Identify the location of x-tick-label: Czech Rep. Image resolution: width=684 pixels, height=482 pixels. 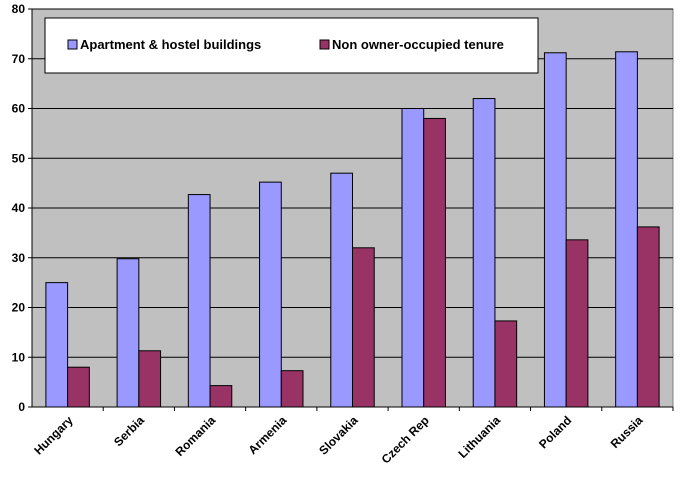
(405, 439).